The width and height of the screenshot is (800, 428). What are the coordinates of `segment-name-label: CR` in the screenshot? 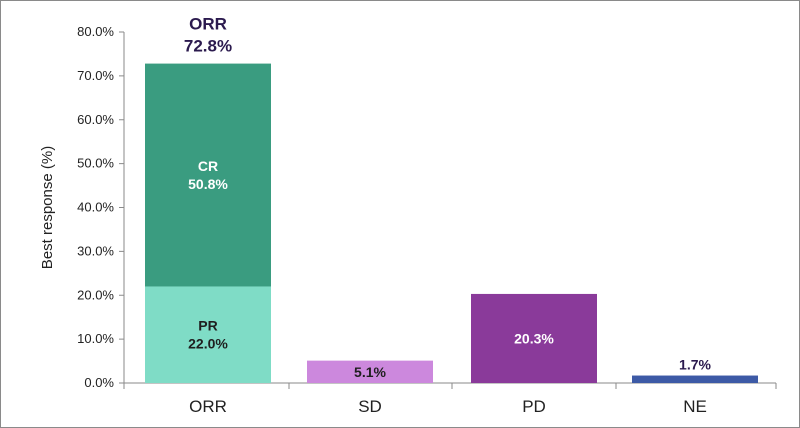 It's located at (208, 166).